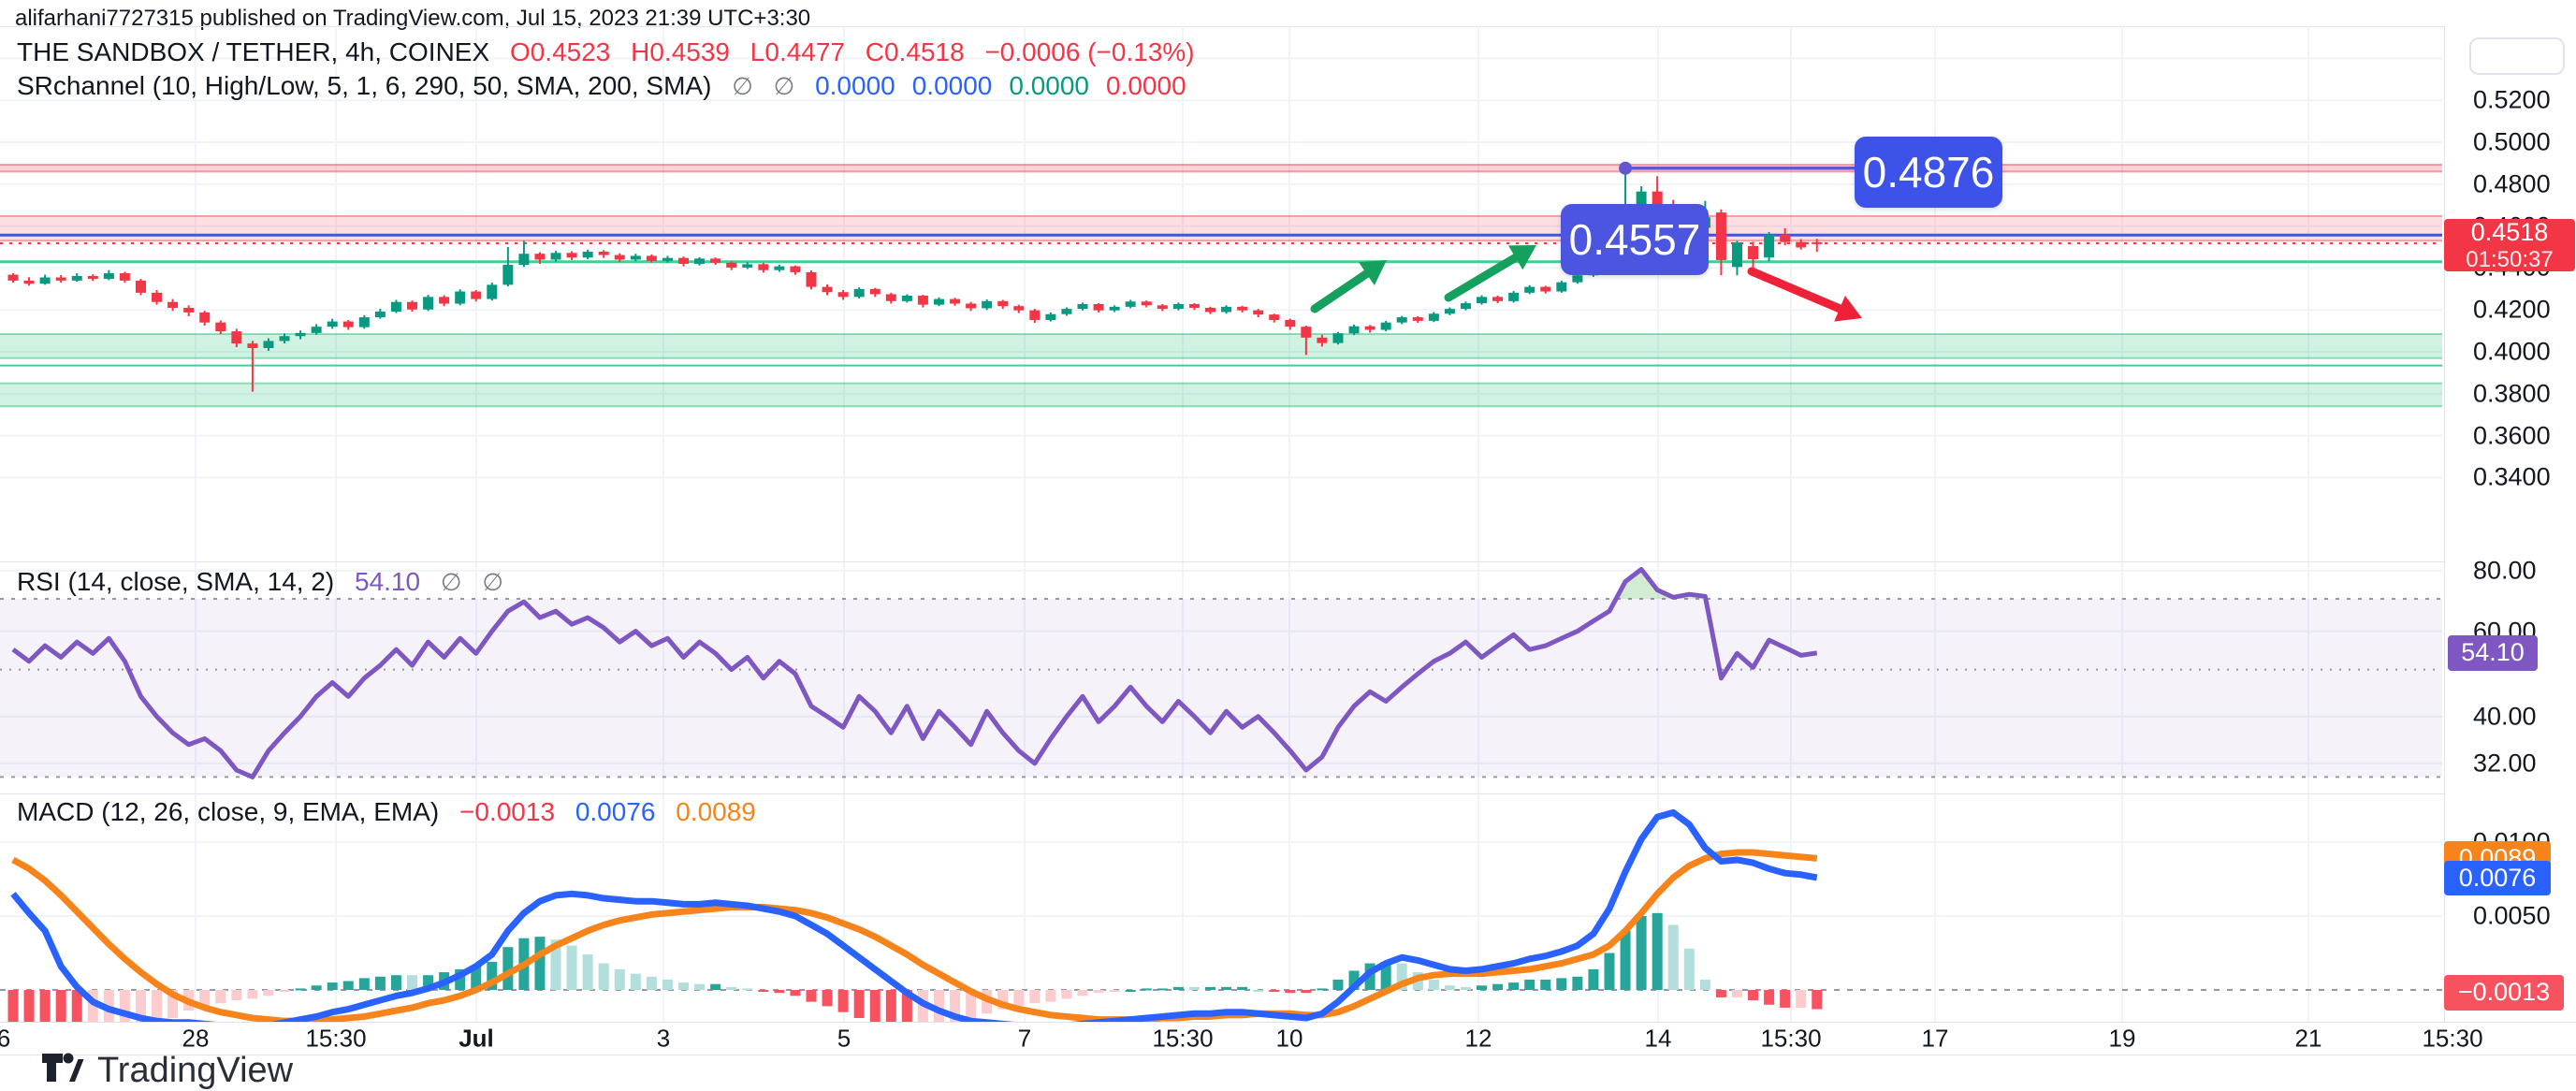  I want to click on empty-set-icon: ∅, so click(742, 86).